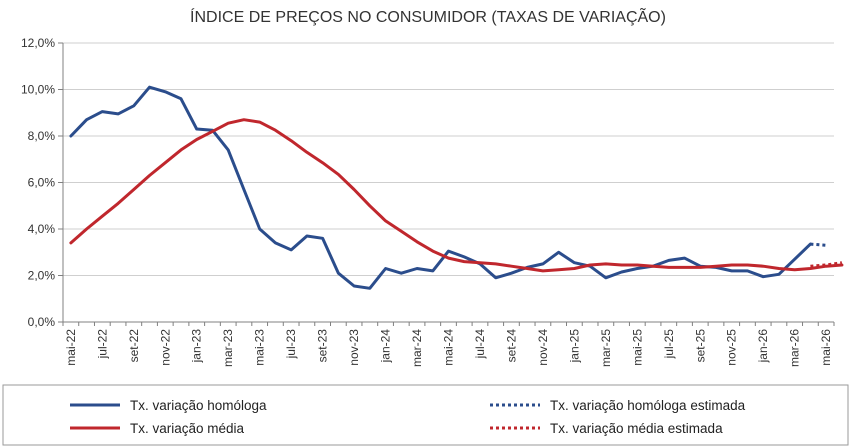 The image size is (850, 448). I want to click on x-tick-label: set-23, so click(323, 346).